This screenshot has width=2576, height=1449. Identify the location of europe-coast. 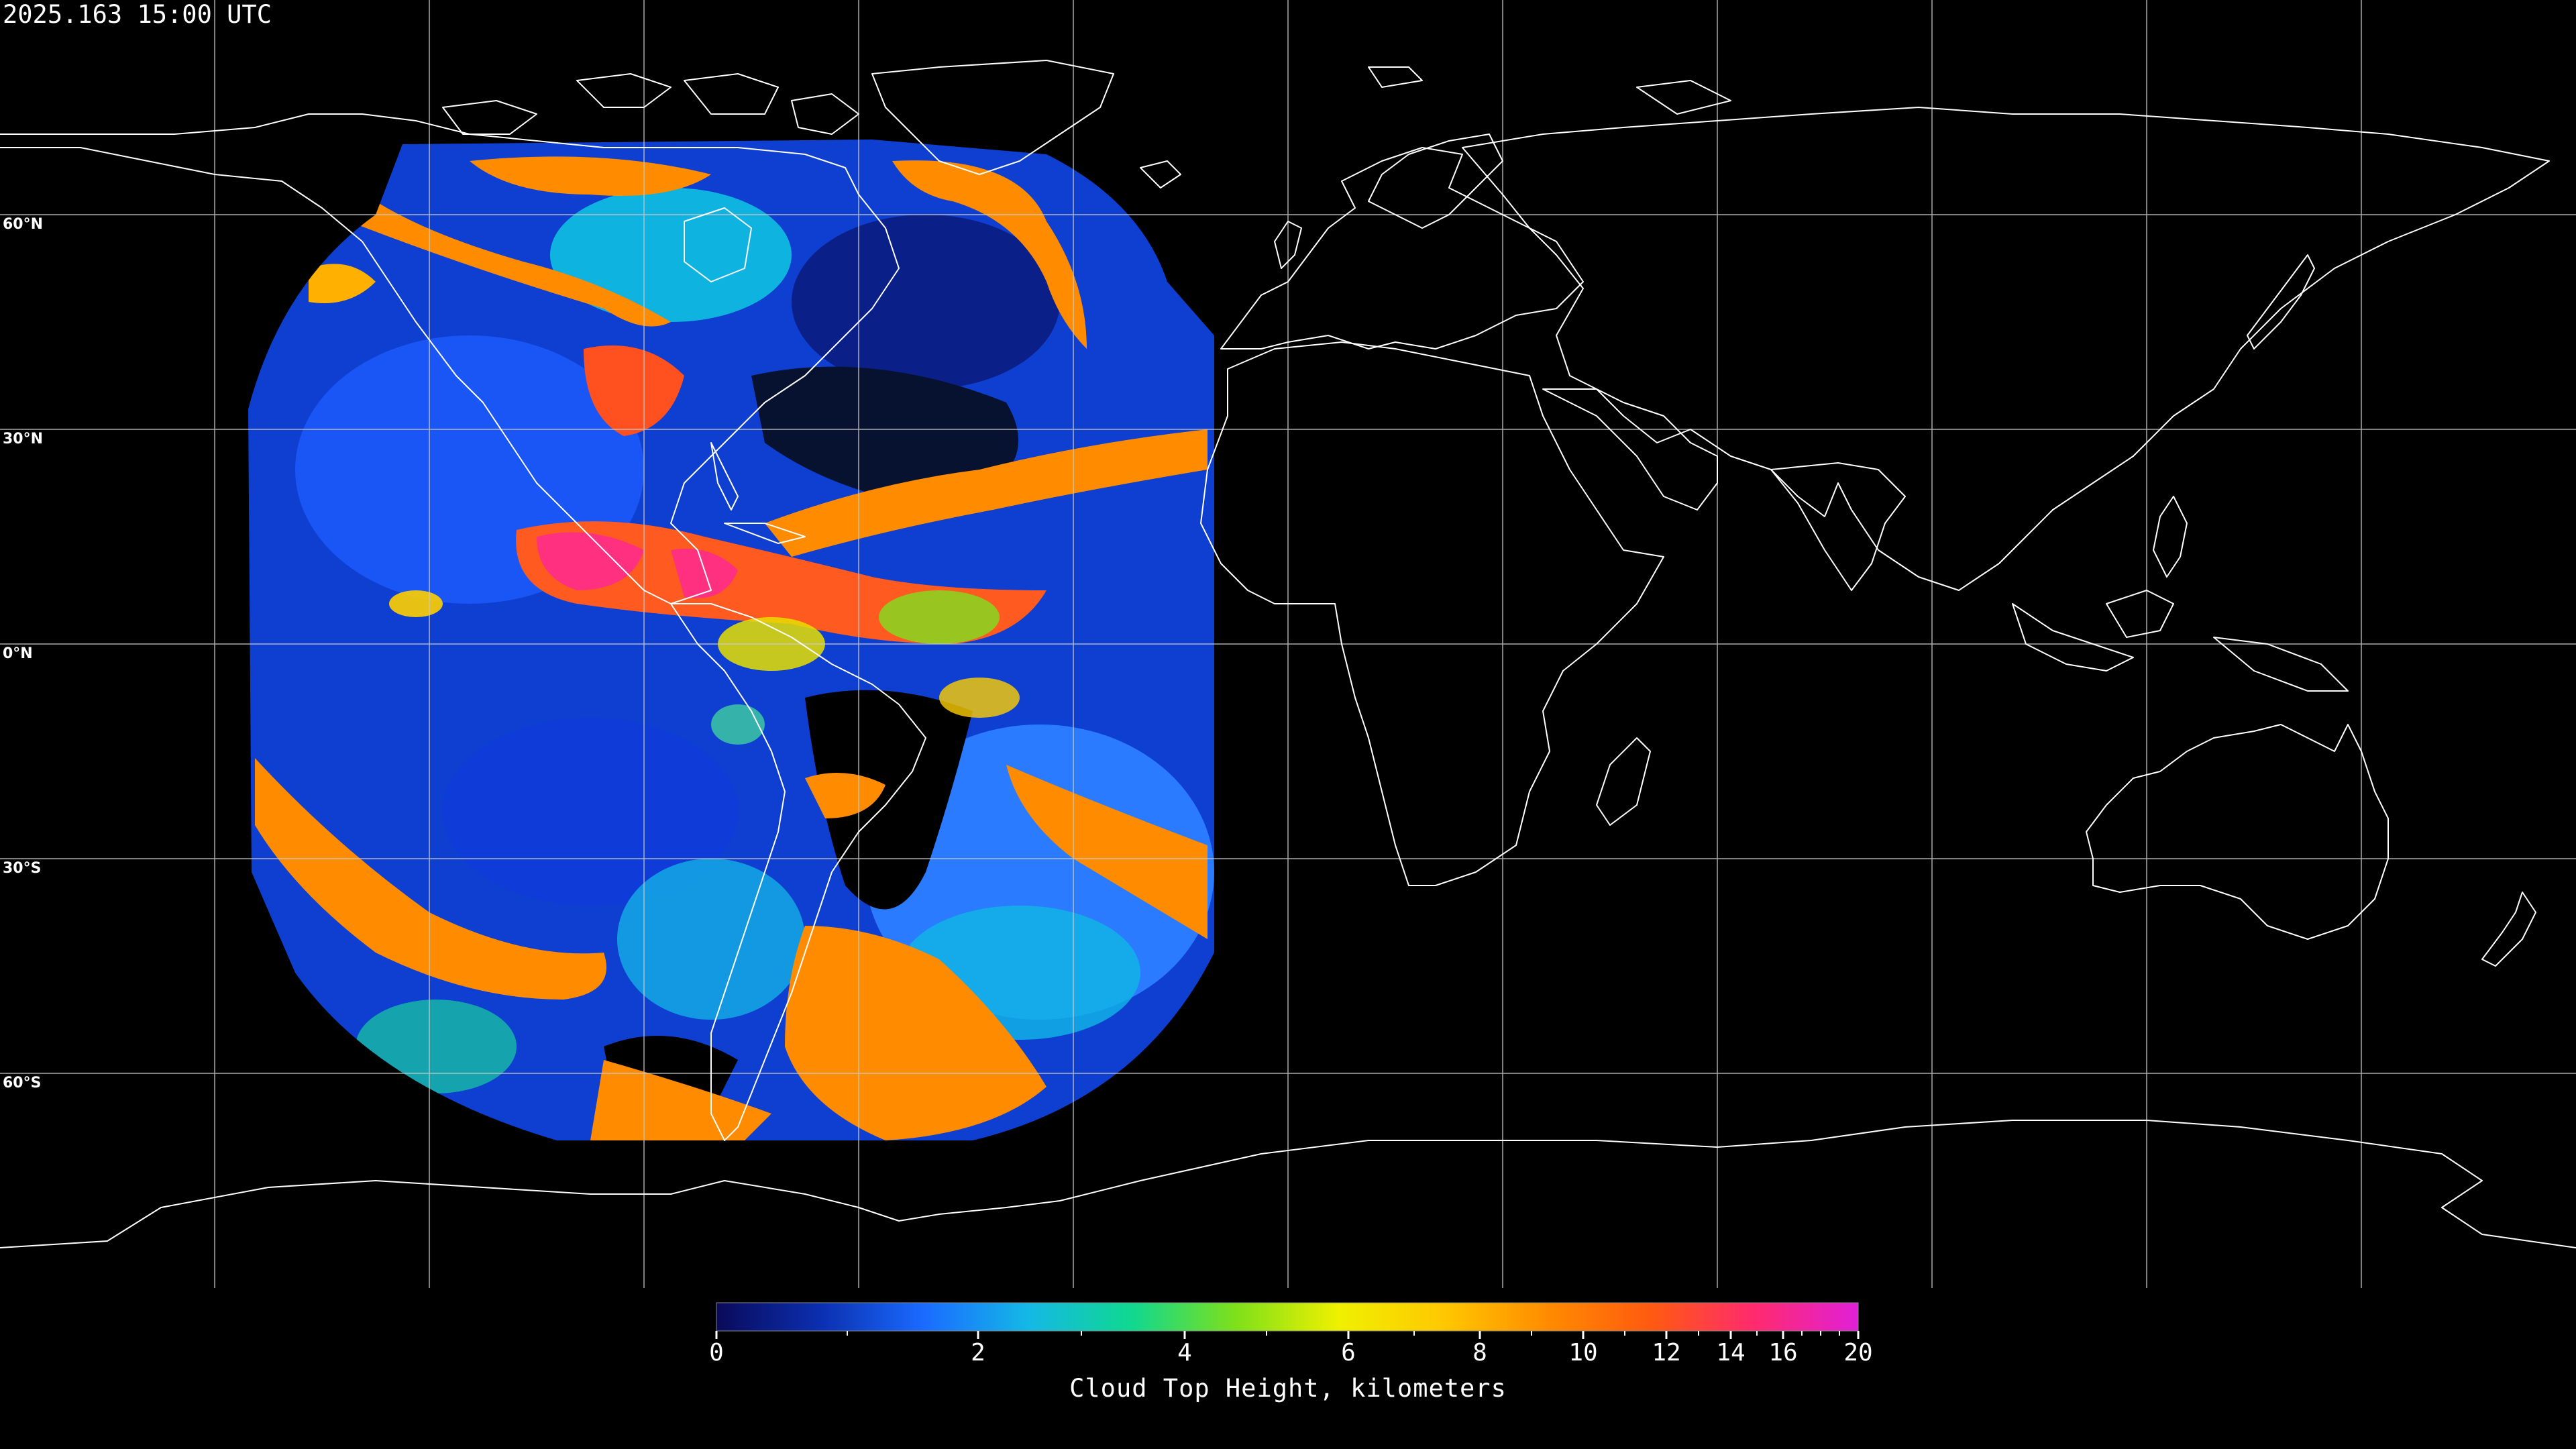
(1402, 248).